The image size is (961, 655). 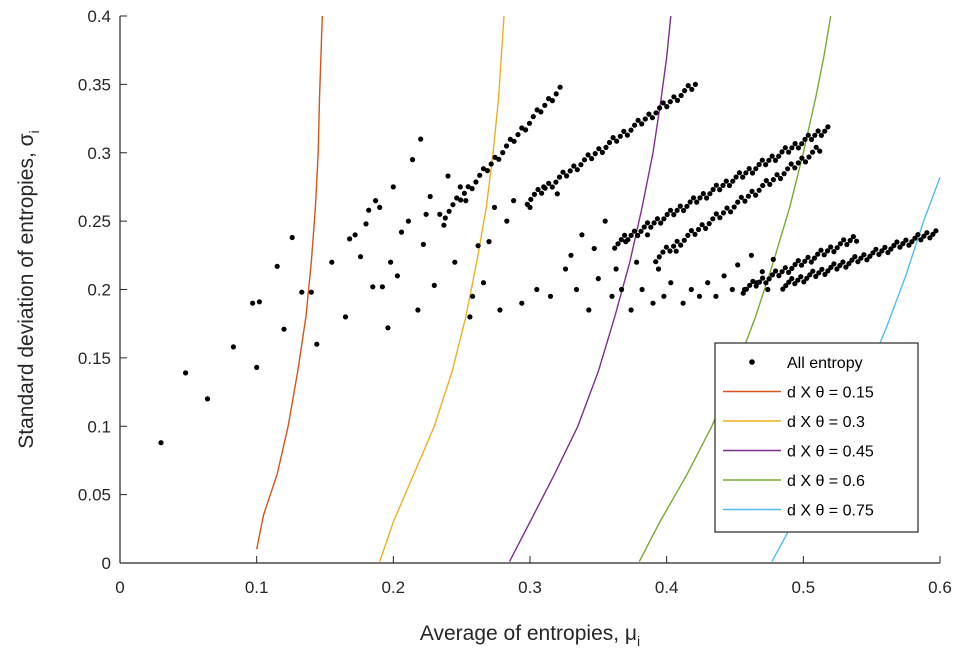 I want to click on legend-label: d X θ = 0.3, so click(x=826, y=422).